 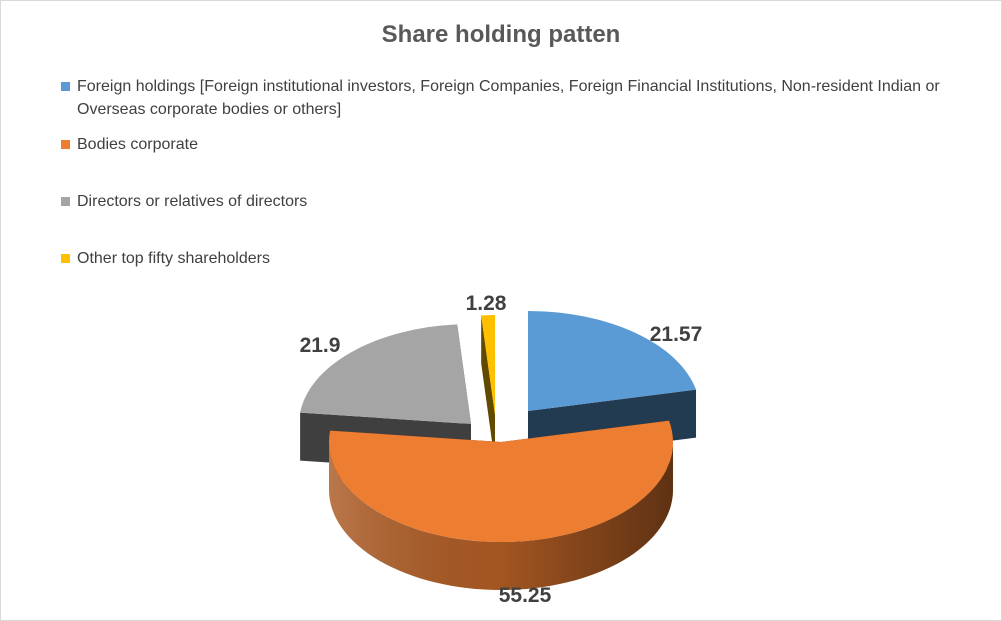 I want to click on pie-slice-top-foreign-holdings, so click(x=612, y=361).